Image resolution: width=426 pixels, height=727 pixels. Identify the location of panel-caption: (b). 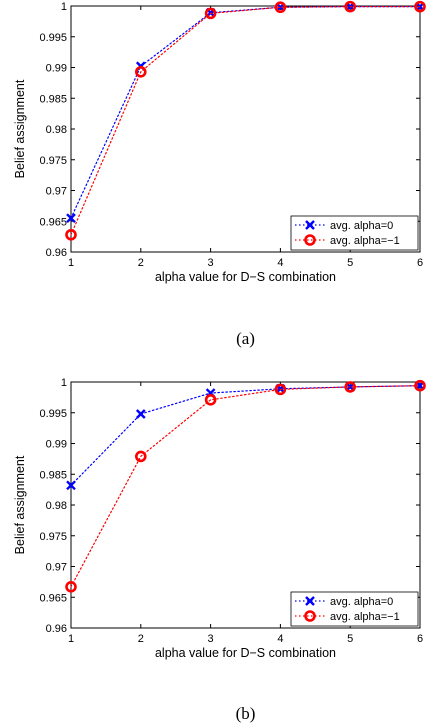
(246, 713).